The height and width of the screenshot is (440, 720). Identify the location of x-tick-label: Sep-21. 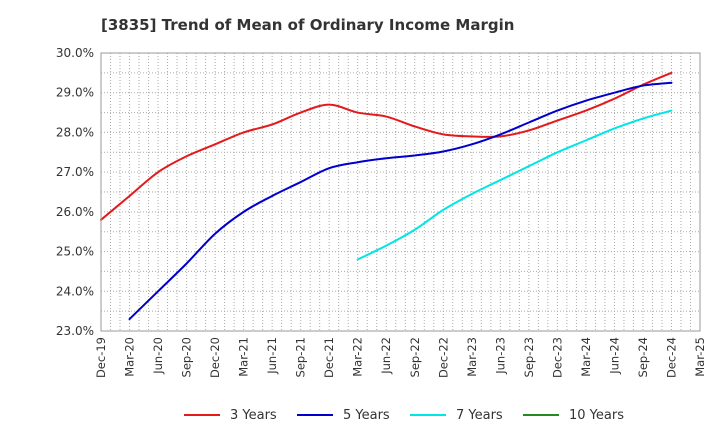
(301, 357).